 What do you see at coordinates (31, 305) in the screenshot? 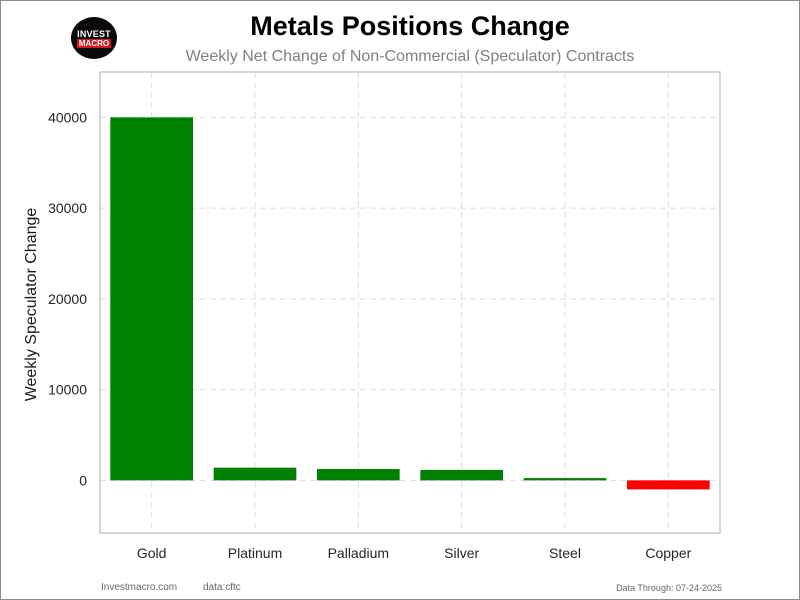
I see `y-axis-label: Weekly Speculator Change` at bounding box center [31, 305].